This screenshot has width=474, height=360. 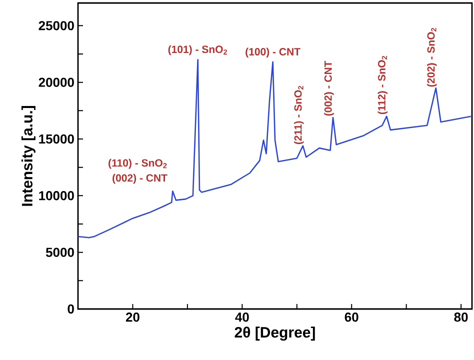 I want to click on x-tick-label: 80, so click(x=461, y=317).